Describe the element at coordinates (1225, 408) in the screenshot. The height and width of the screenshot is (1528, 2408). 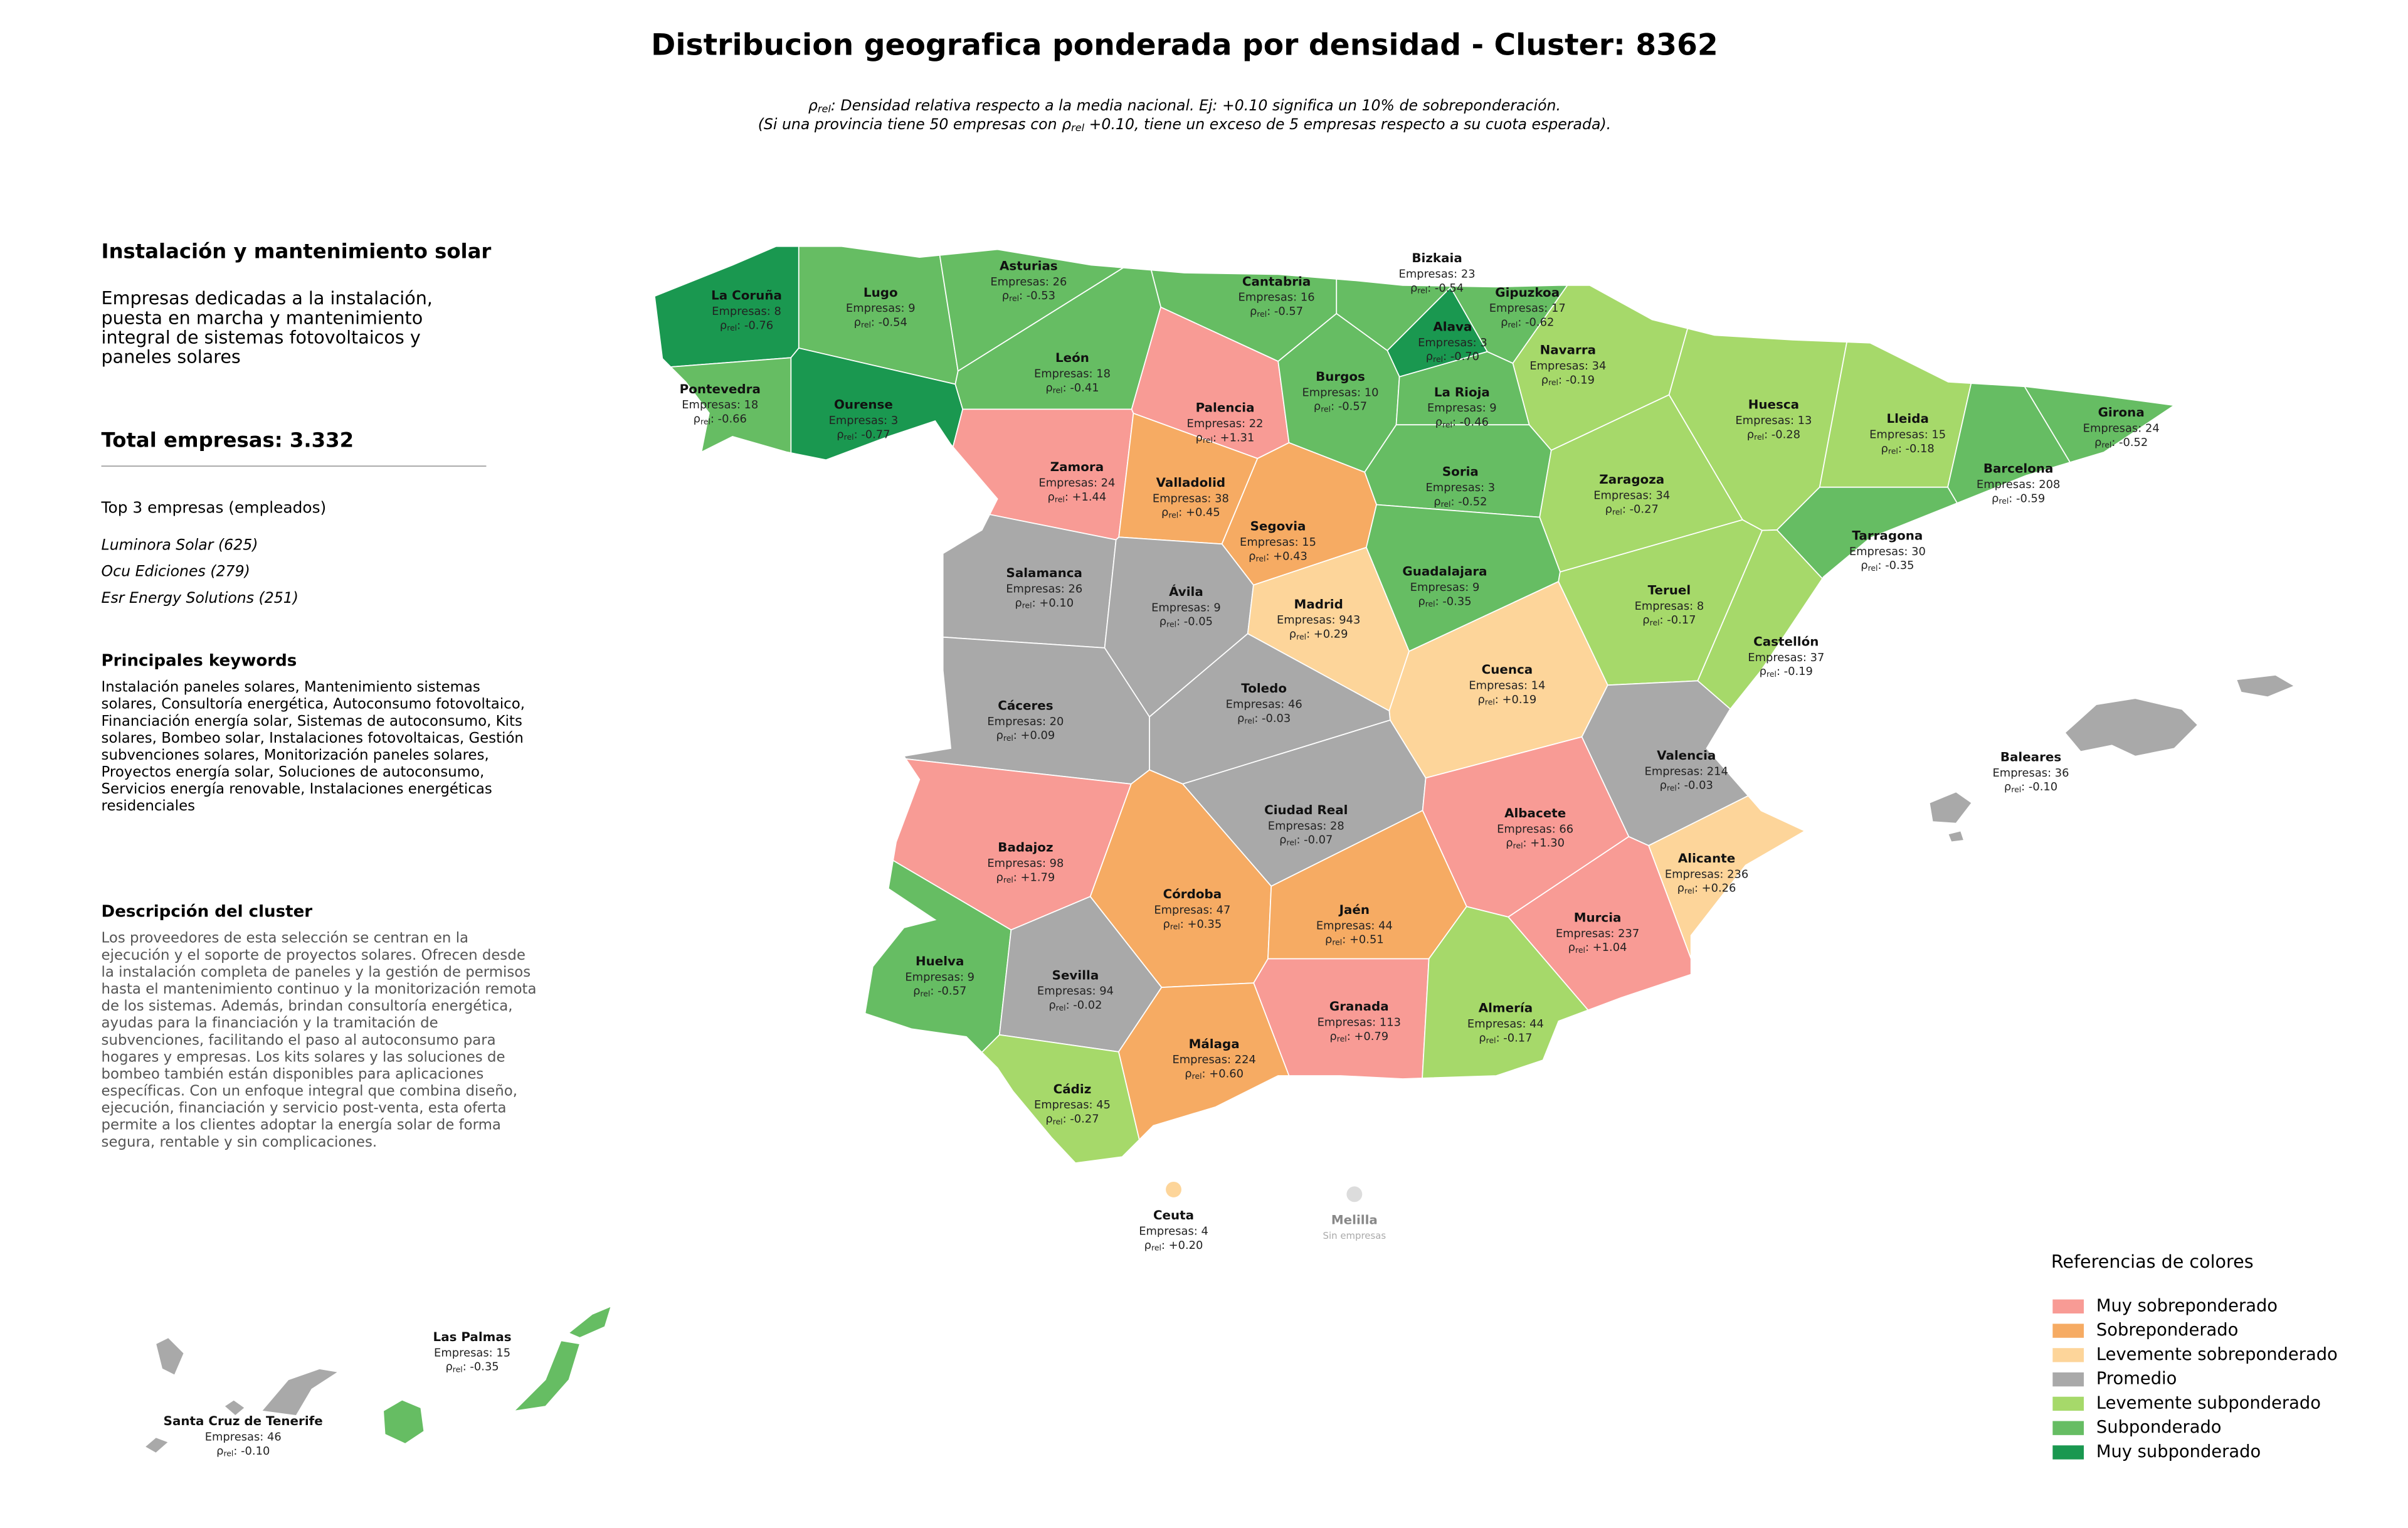
I see `province-name: Palencia` at that location.